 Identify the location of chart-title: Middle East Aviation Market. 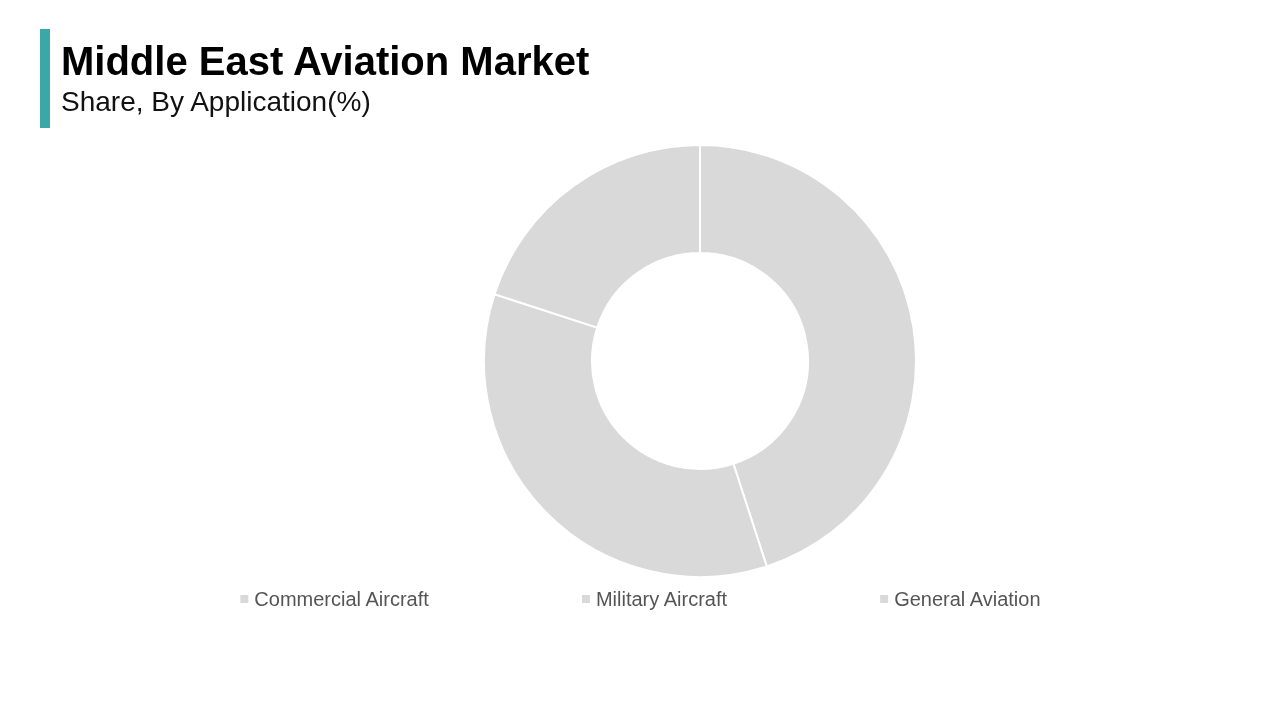
(325, 61).